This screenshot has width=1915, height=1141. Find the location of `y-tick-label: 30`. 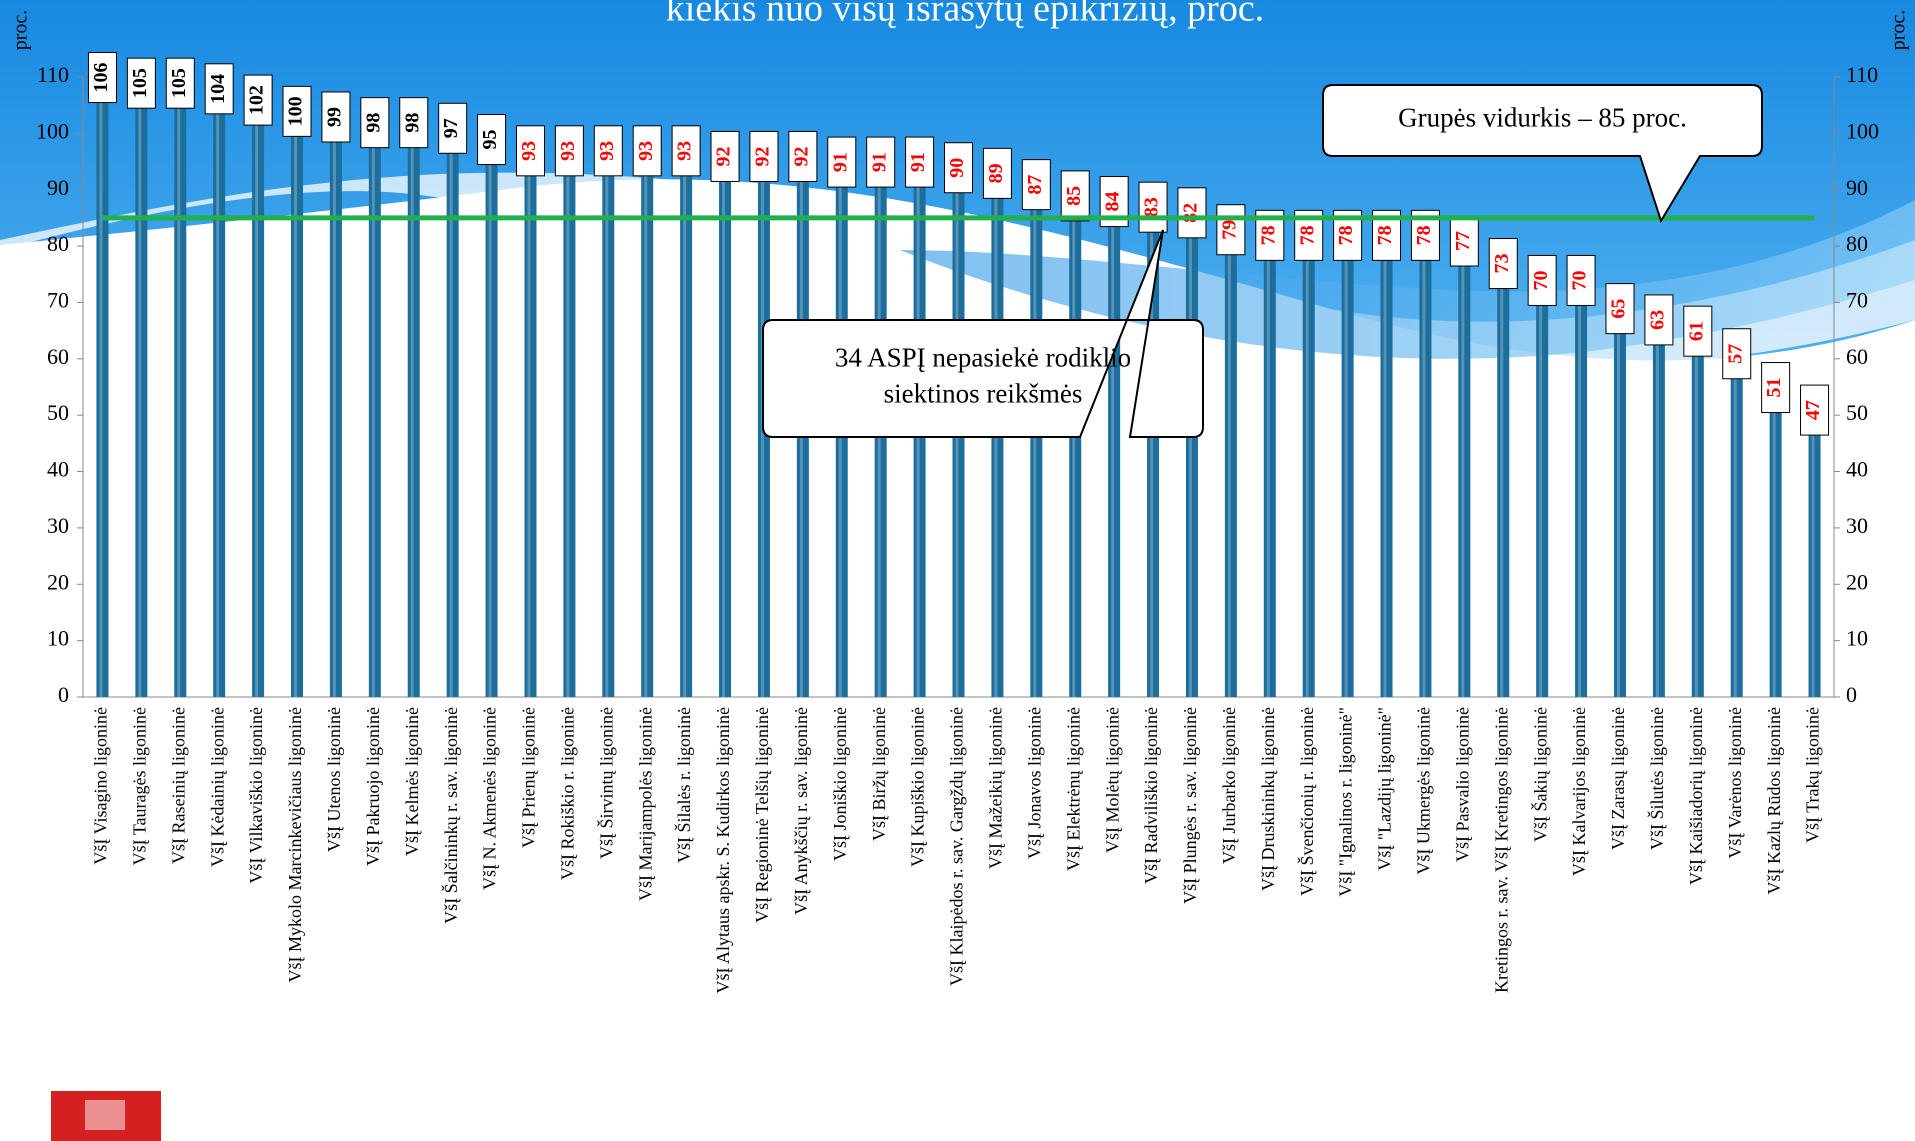

y-tick-label: 30 is located at coordinates (58, 525).